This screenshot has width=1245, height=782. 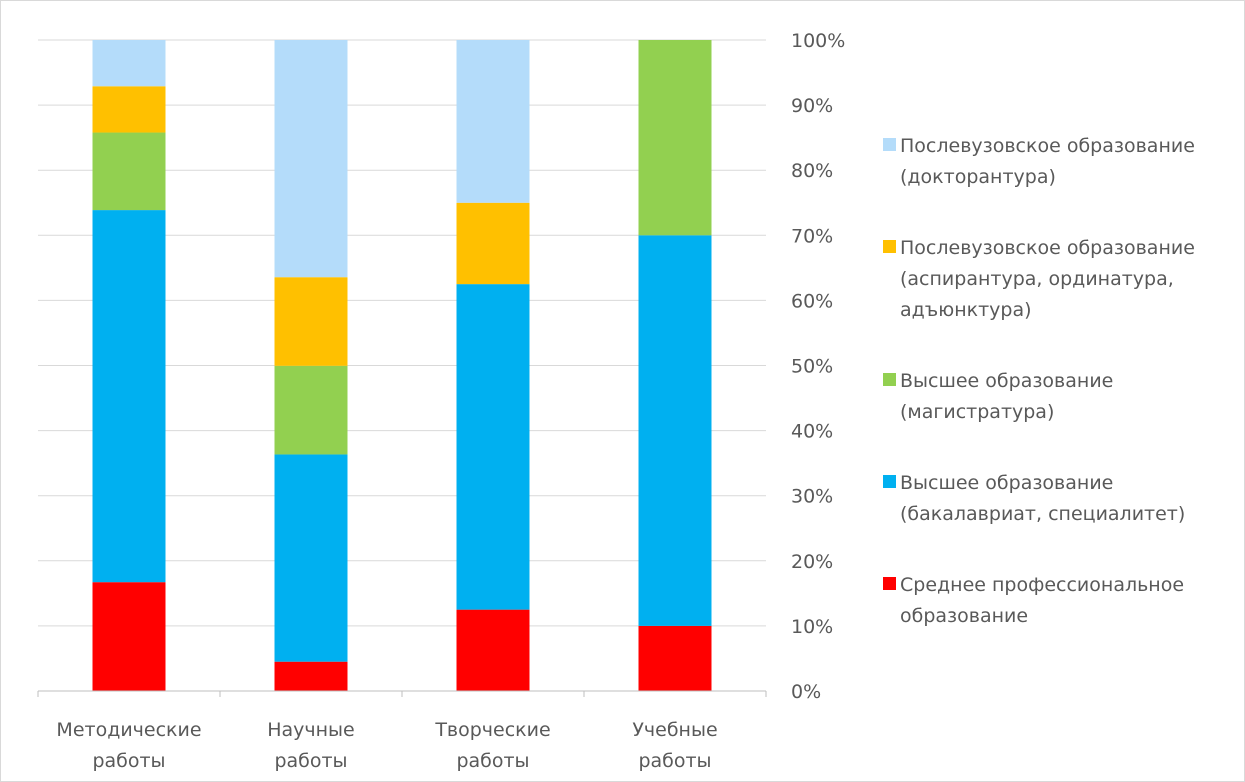 I want to click on x-category-label: Методические работы, so click(x=128, y=745).